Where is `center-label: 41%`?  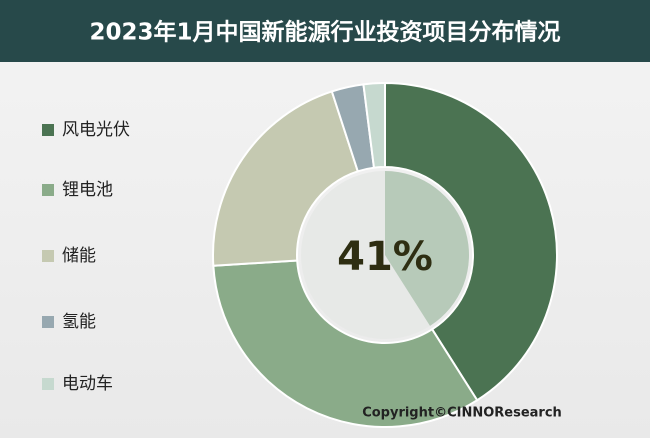
center-label: 41% is located at coordinates (385, 257).